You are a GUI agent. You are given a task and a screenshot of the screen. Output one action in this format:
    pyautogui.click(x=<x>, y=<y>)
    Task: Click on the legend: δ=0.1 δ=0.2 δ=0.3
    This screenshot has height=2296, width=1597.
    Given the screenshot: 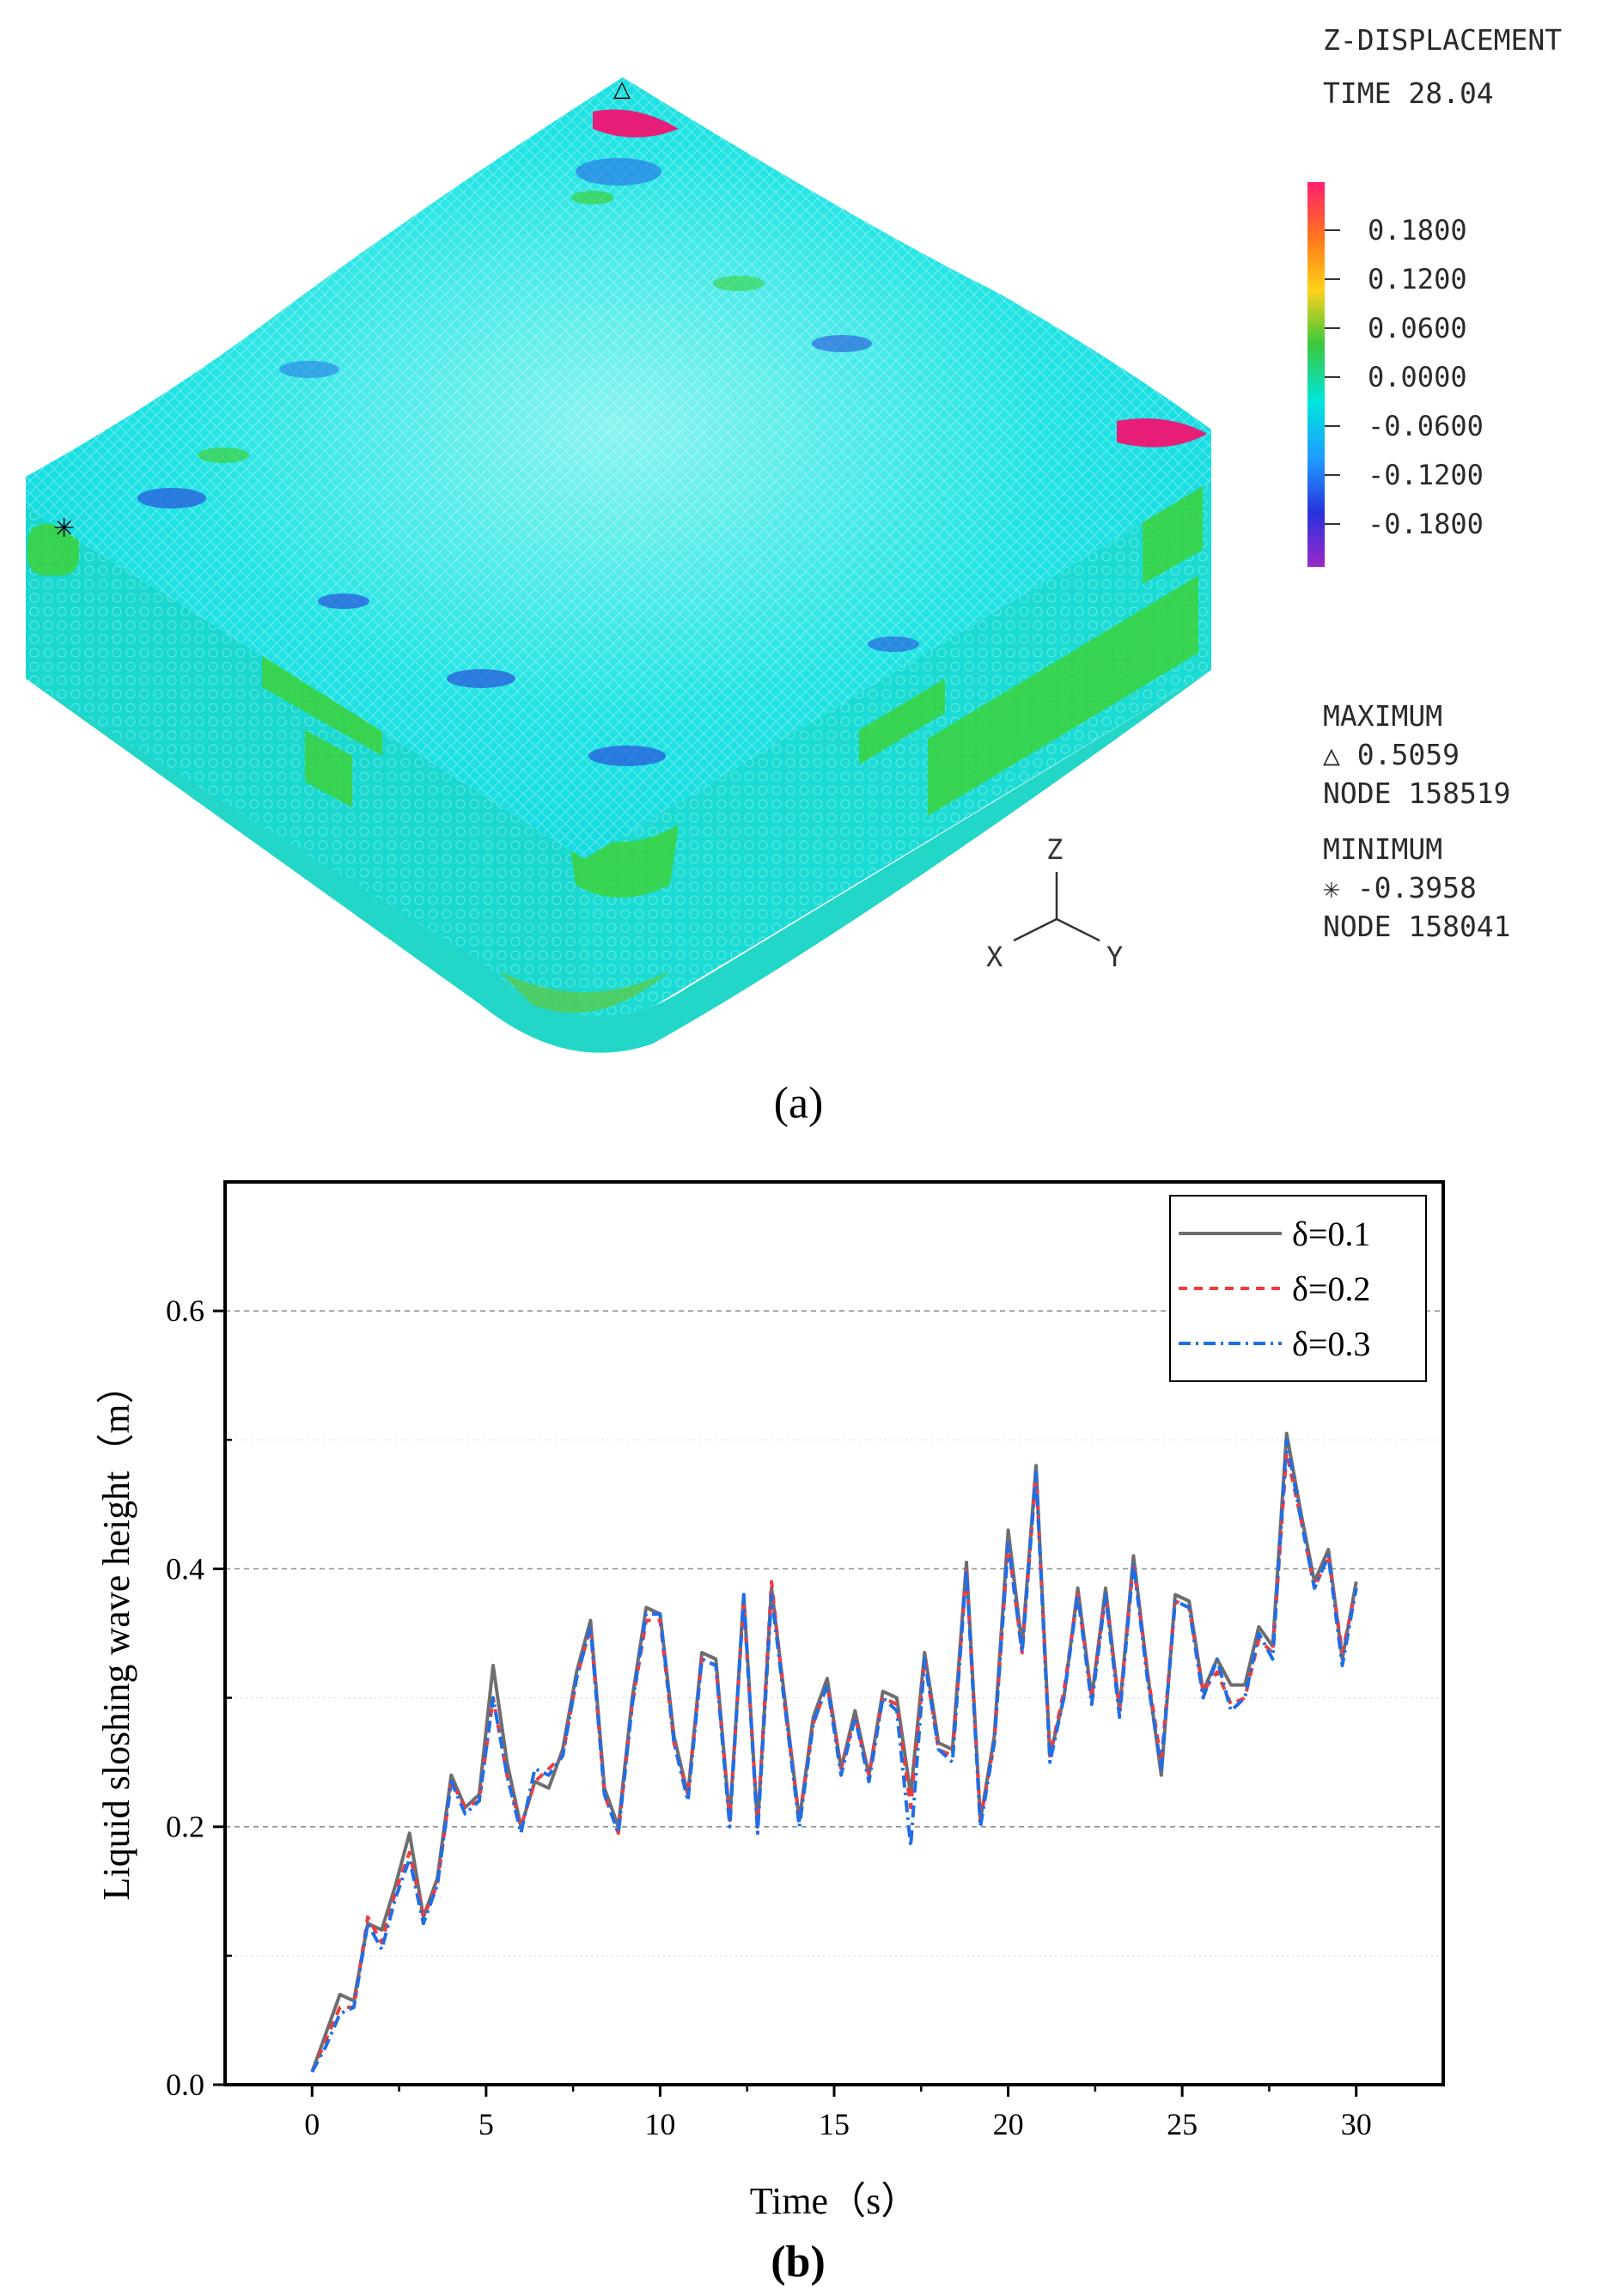 What is the action you would take?
    pyautogui.click(x=1298, y=1288)
    